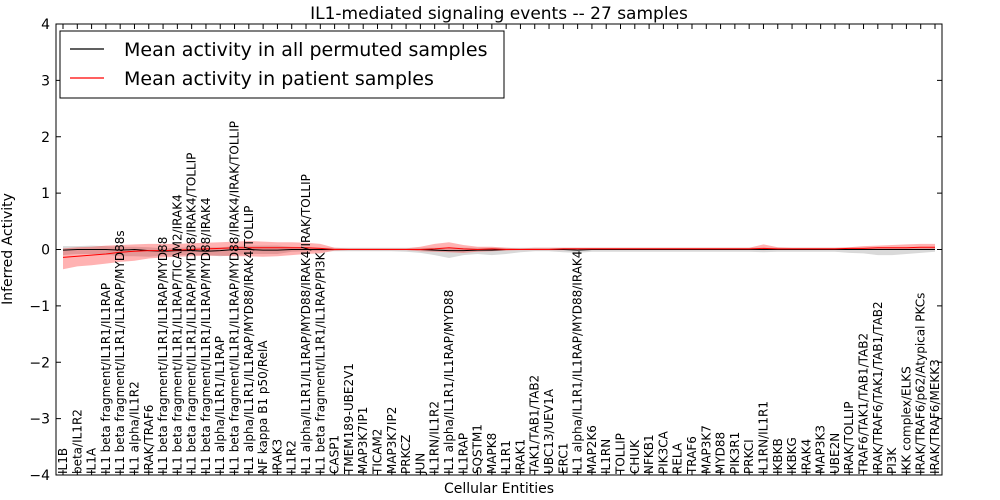 The image size is (1000, 500). Describe the element at coordinates (935, 416) in the screenshot. I see `x-tick-label: IRAK/TRAF6/MEKK3` at that location.